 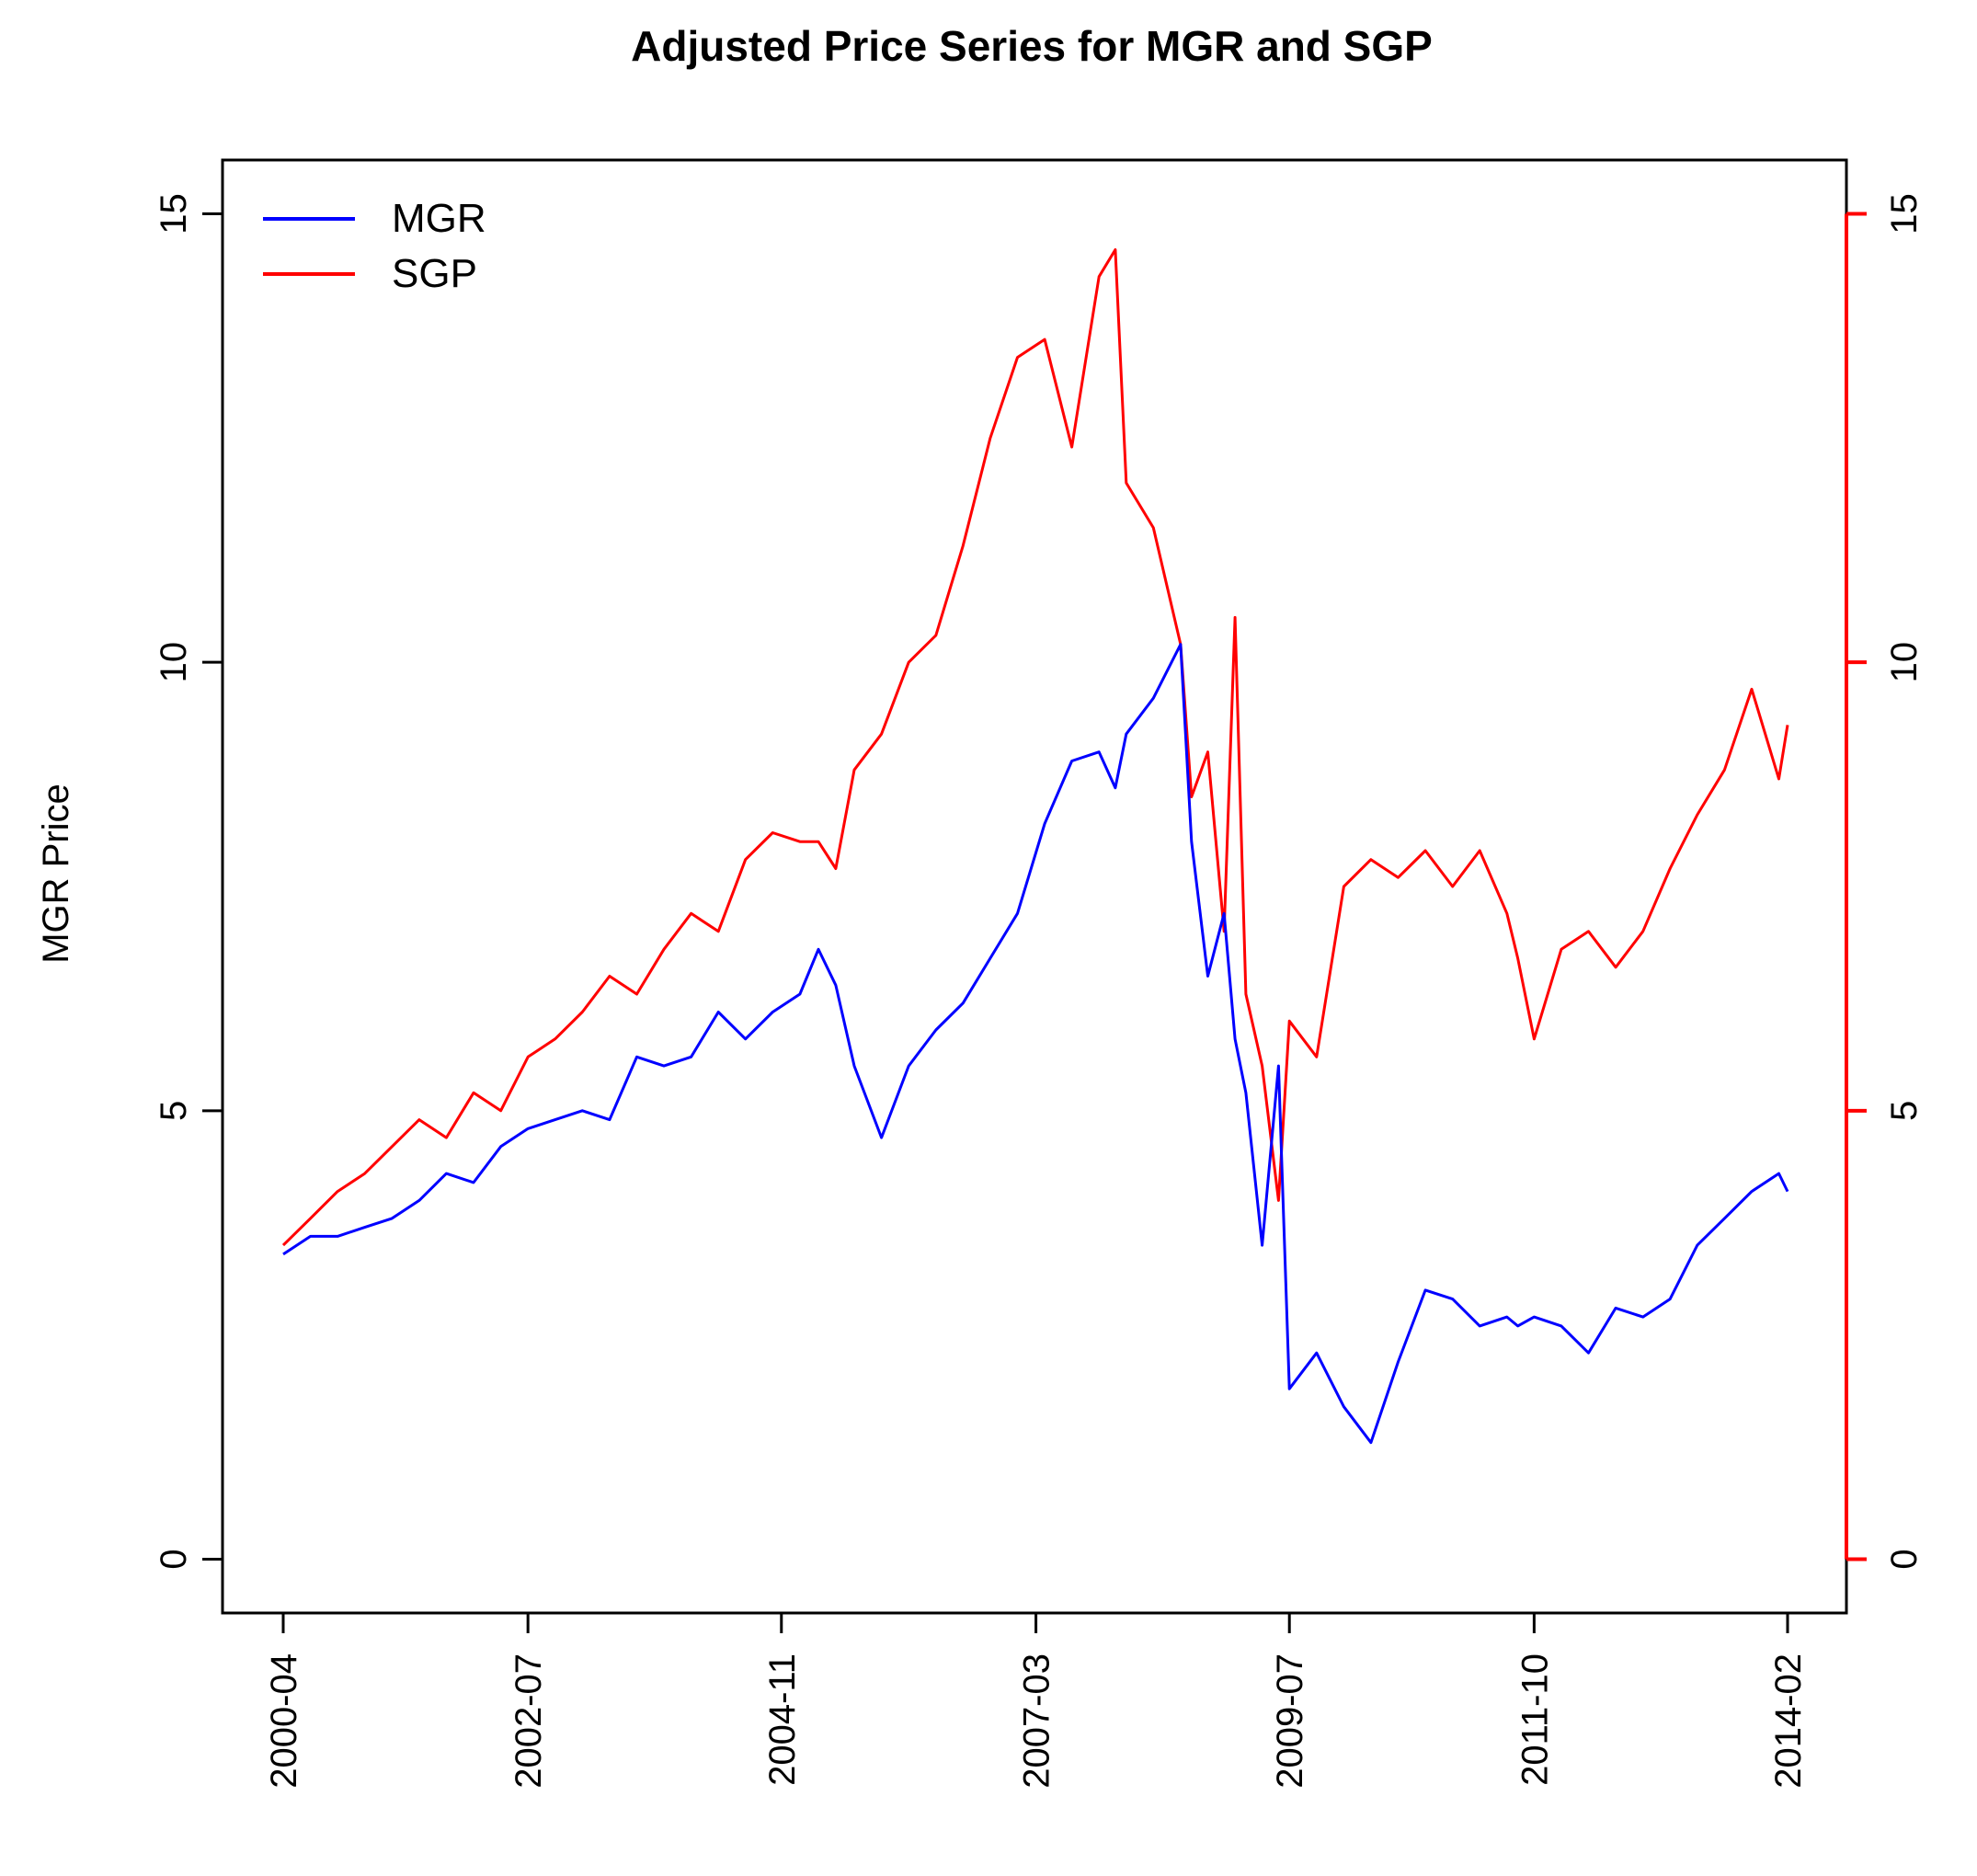 What do you see at coordinates (782, 1719) in the screenshot?
I see `x-tick-label-2004-11: 2004-11` at bounding box center [782, 1719].